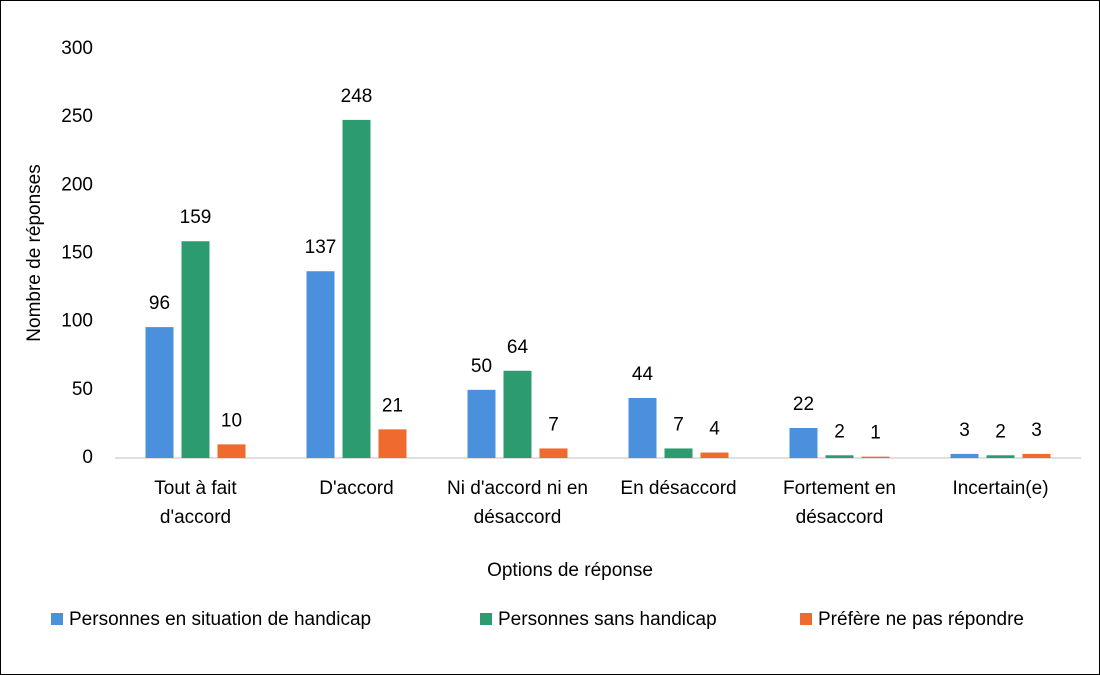 Image resolution: width=1100 pixels, height=675 pixels. What do you see at coordinates (1000, 488) in the screenshot?
I see `x-tick-label: Incertain(e)` at bounding box center [1000, 488].